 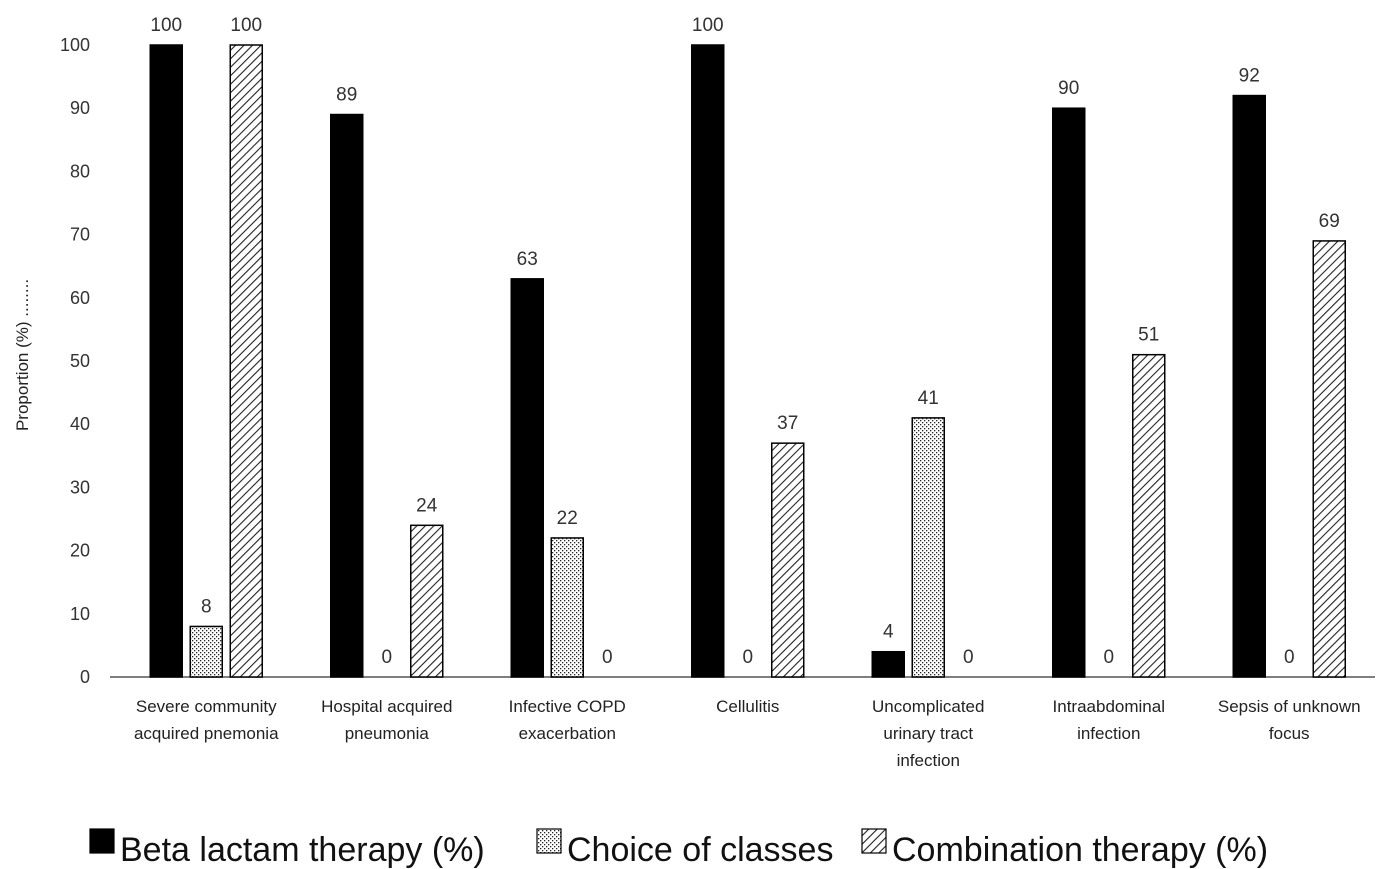 What do you see at coordinates (346, 95) in the screenshot?
I see `data-label: 89` at bounding box center [346, 95].